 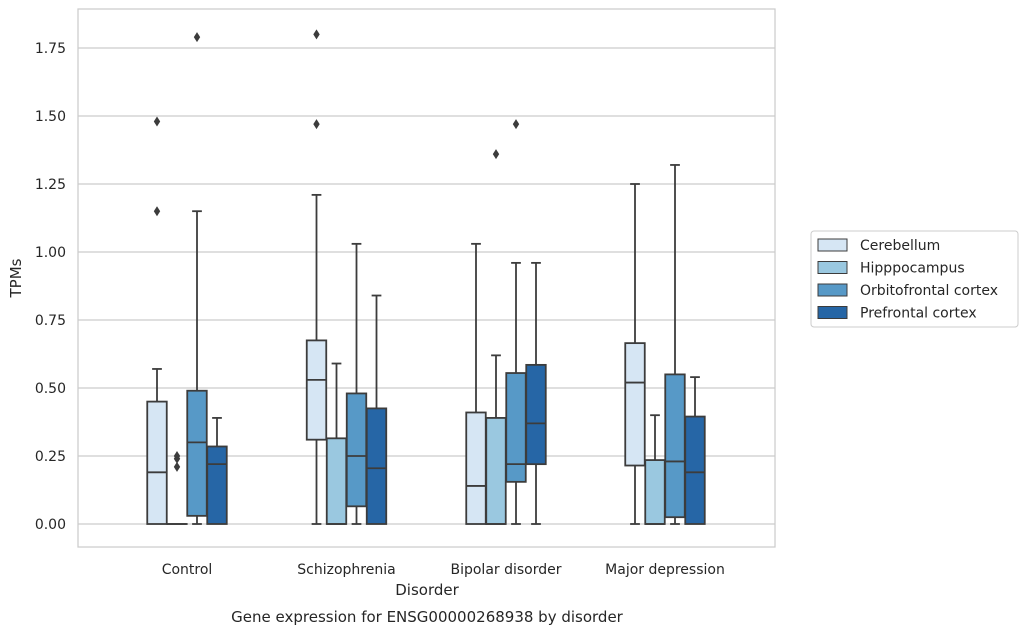 I want to click on y-tick-labels: 0.00 0.25 0.50 0.75 1.00 1.25 1.50 1.75, so click(x=50, y=287).